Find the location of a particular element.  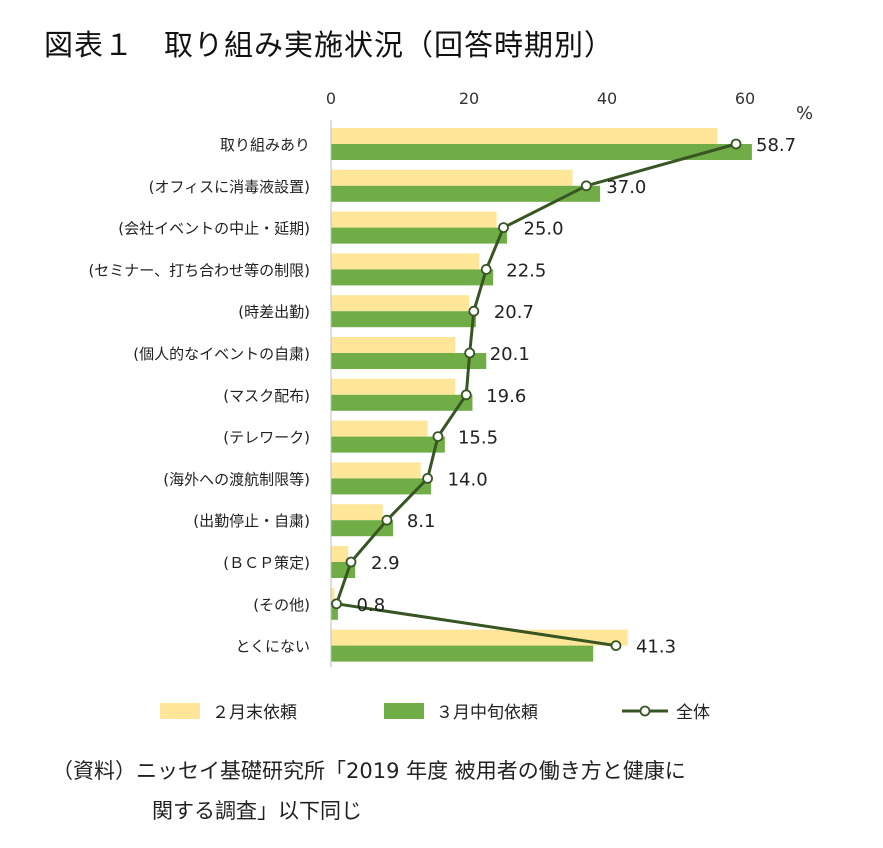

data-label-overall: 14.0 is located at coordinates (468, 479).